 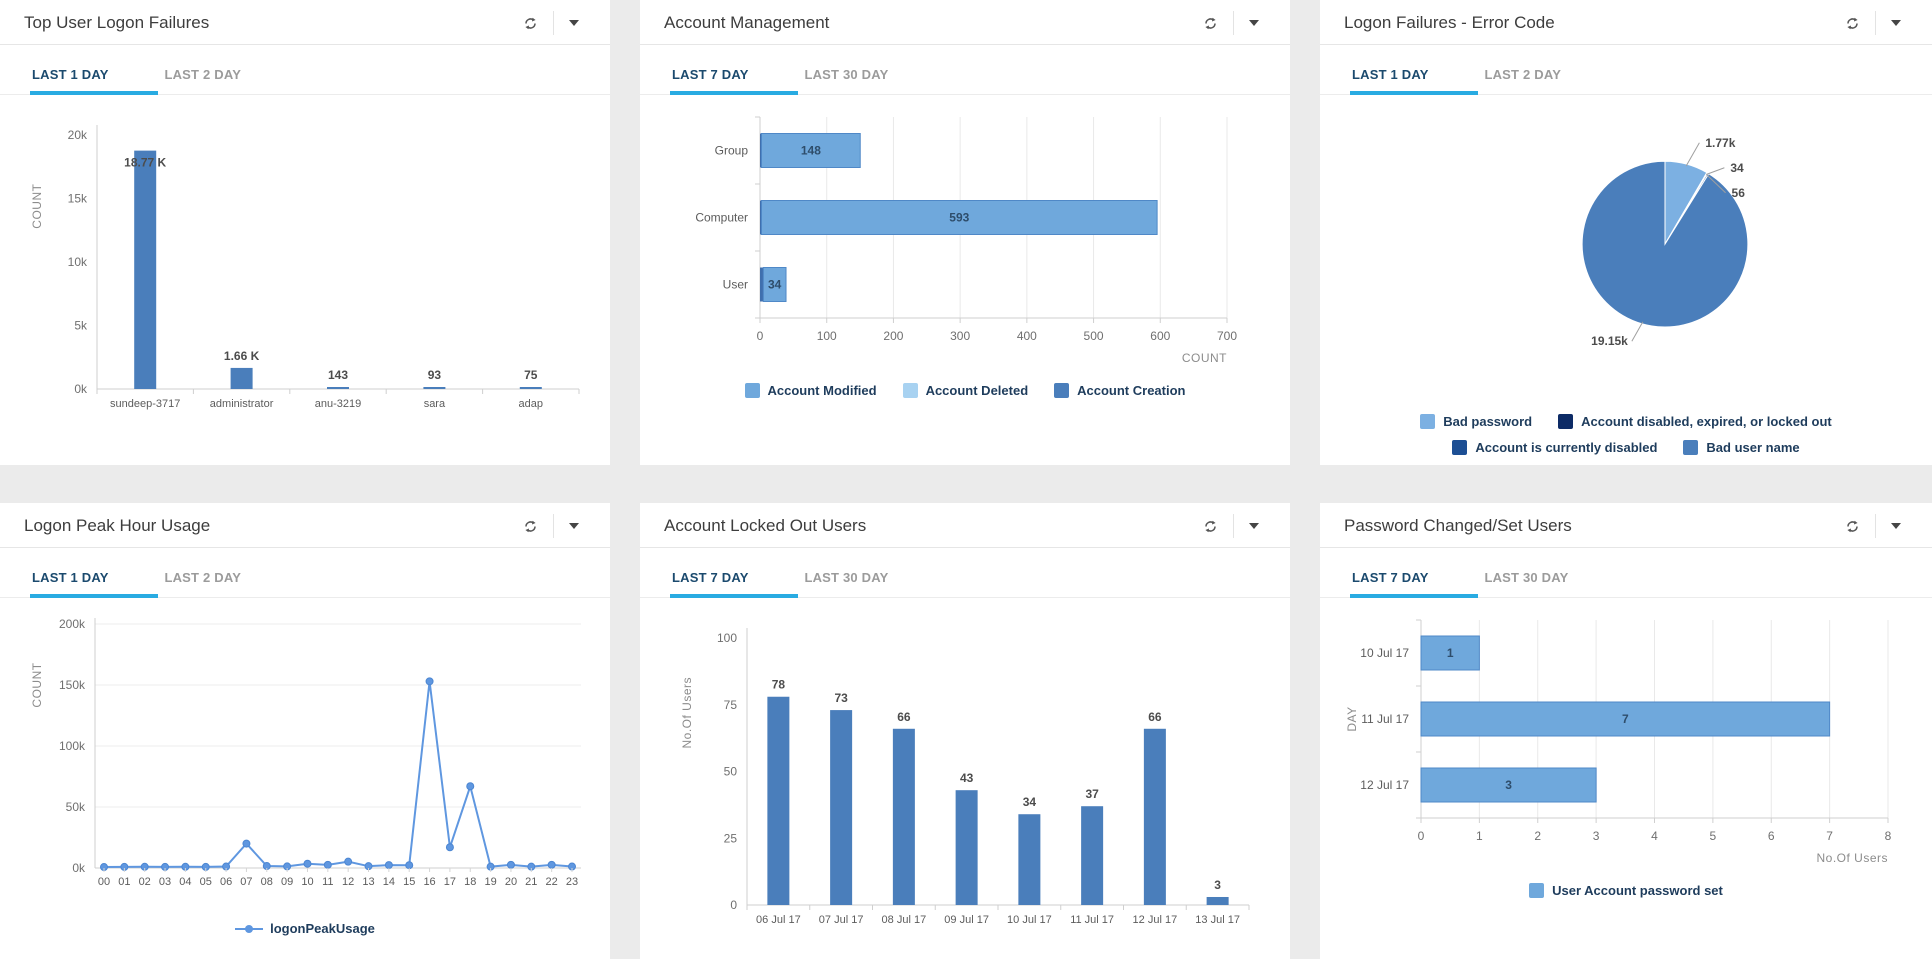 I want to click on legend-item: Account Deleted, so click(x=965, y=391).